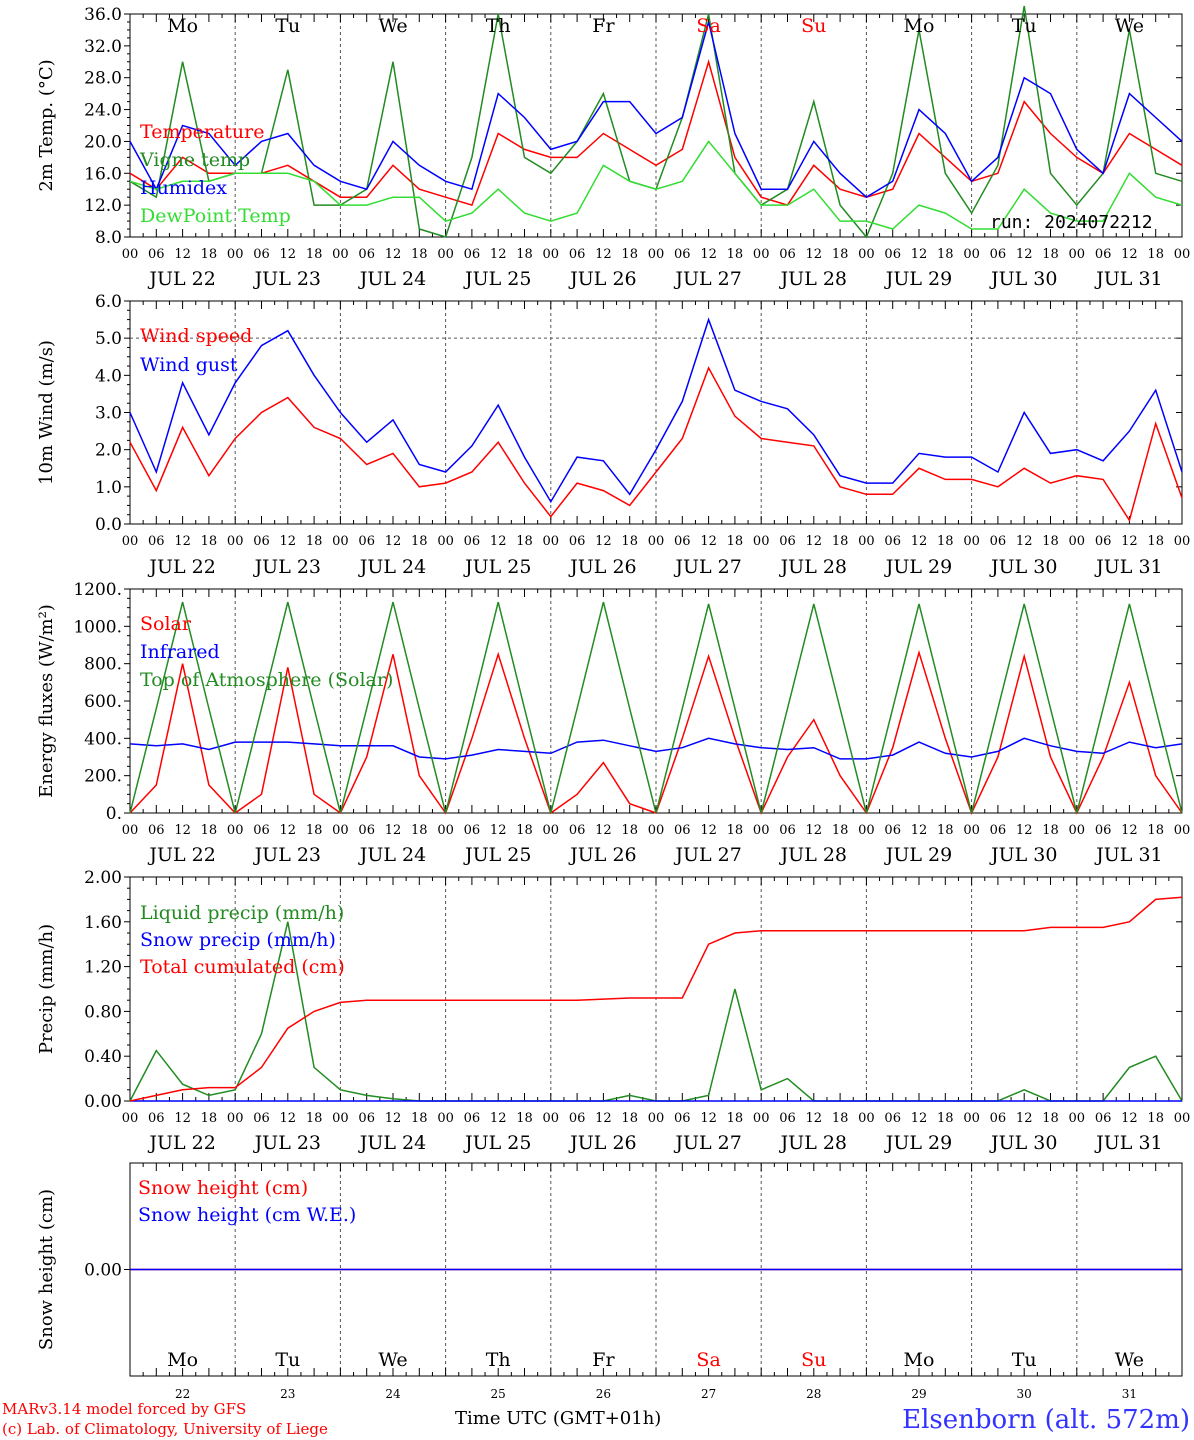 Image resolution: width=1194 pixels, height=1440 pixels. What do you see at coordinates (918, 1394) in the screenshot?
I see `day-number: 29` at bounding box center [918, 1394].